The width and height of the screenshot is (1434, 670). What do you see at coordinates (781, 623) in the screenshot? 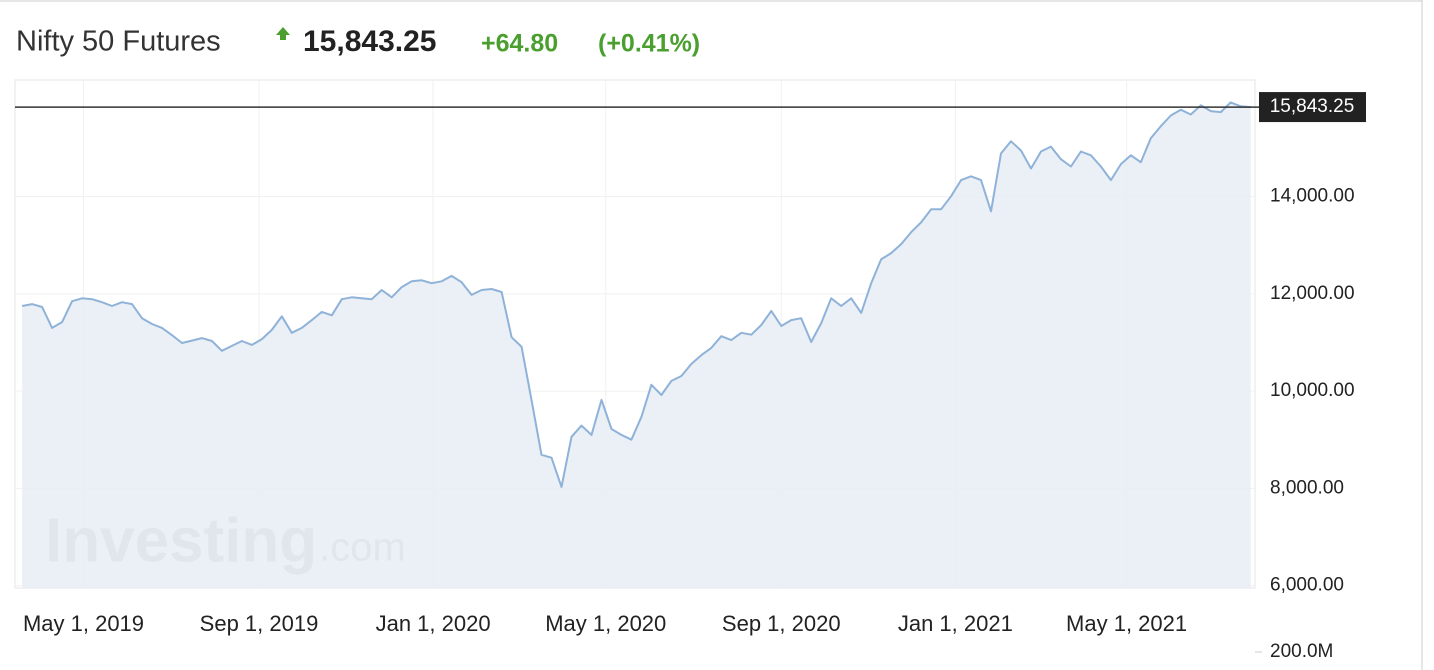
I see `x-tick-label: Sep 1, 2020` at bounding box center [781, 623].